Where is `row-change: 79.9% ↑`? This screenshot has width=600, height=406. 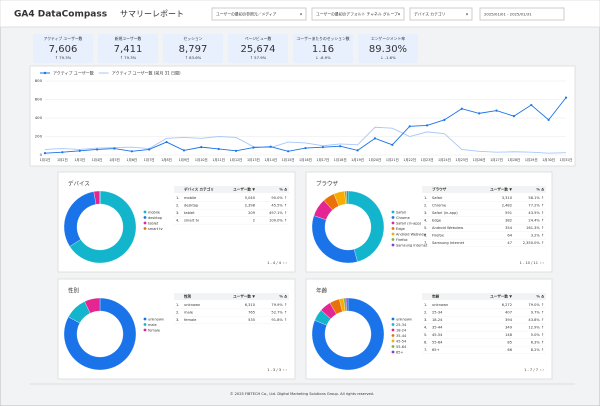 row-change: 79.9% ↑ is located at coordinates (279, 305).